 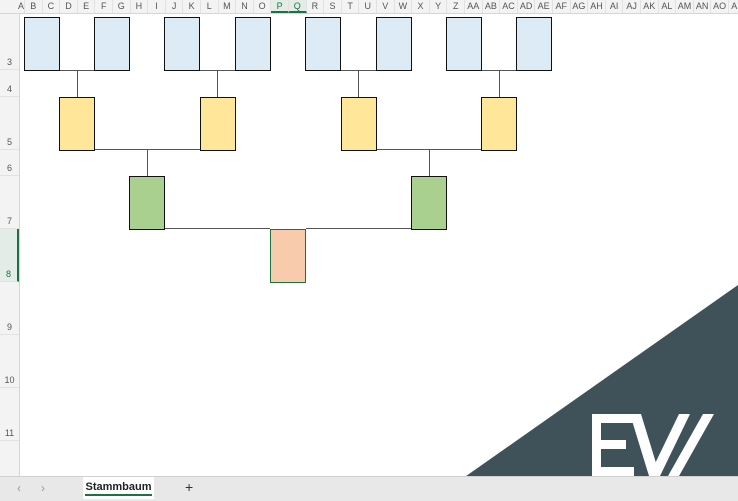 What do you see at coordinates (34, 6) in the screenshot?
I see `column-header-B: B` at bounding box center [34, 6].